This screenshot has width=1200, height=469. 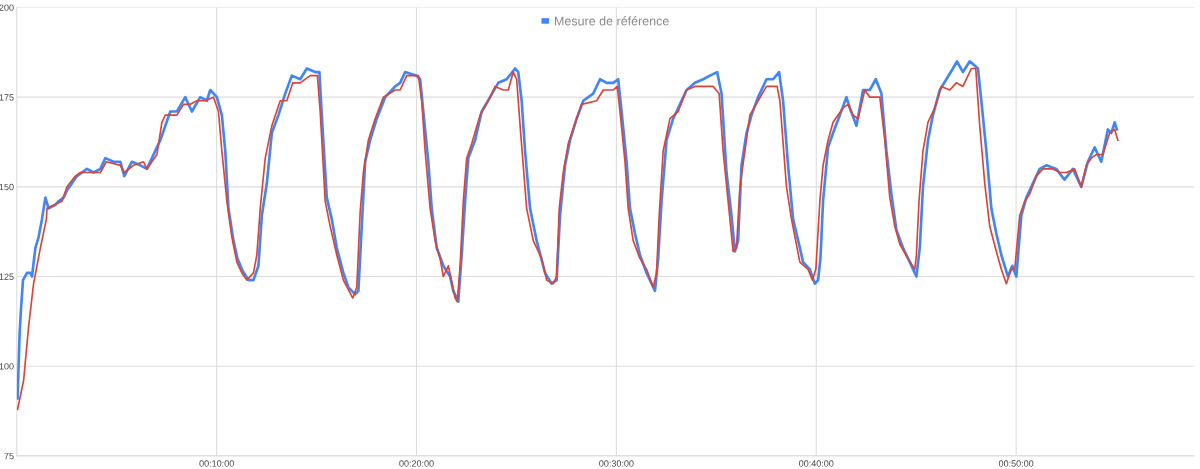 I want to click on x-tick-label: 00:20:00, so click(x=416, y=463).